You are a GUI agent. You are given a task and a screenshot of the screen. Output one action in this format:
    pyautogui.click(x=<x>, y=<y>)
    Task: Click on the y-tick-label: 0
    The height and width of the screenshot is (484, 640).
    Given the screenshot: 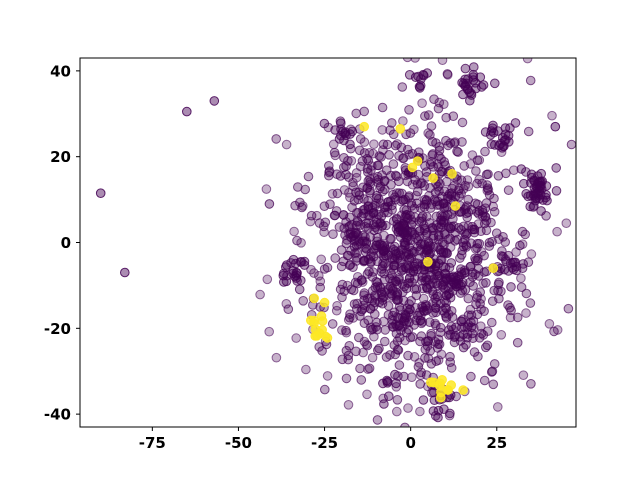 What is the action you would take?
    pyautogui.click(x=66, y=243)
    